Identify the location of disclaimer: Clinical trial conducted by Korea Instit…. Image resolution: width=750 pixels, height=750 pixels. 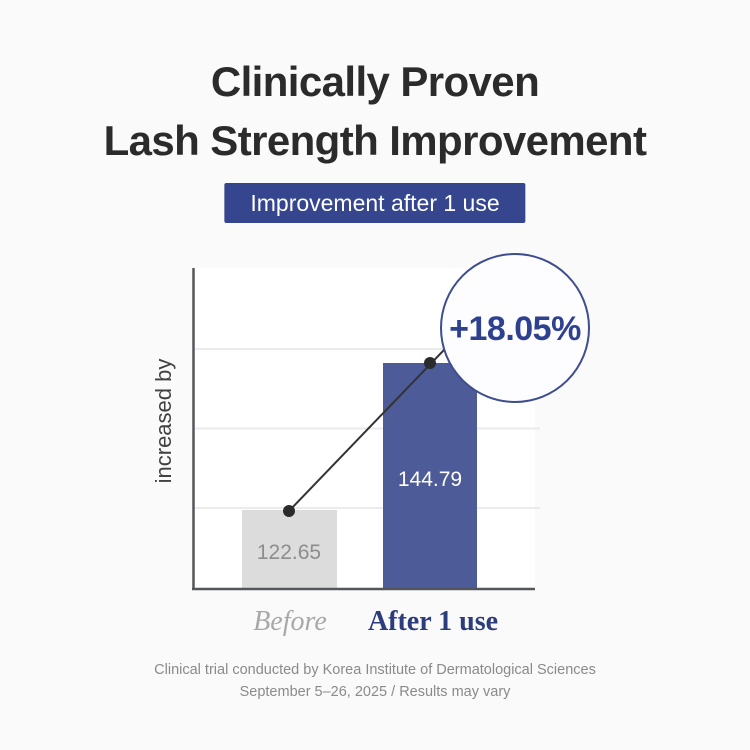
(375, 681).